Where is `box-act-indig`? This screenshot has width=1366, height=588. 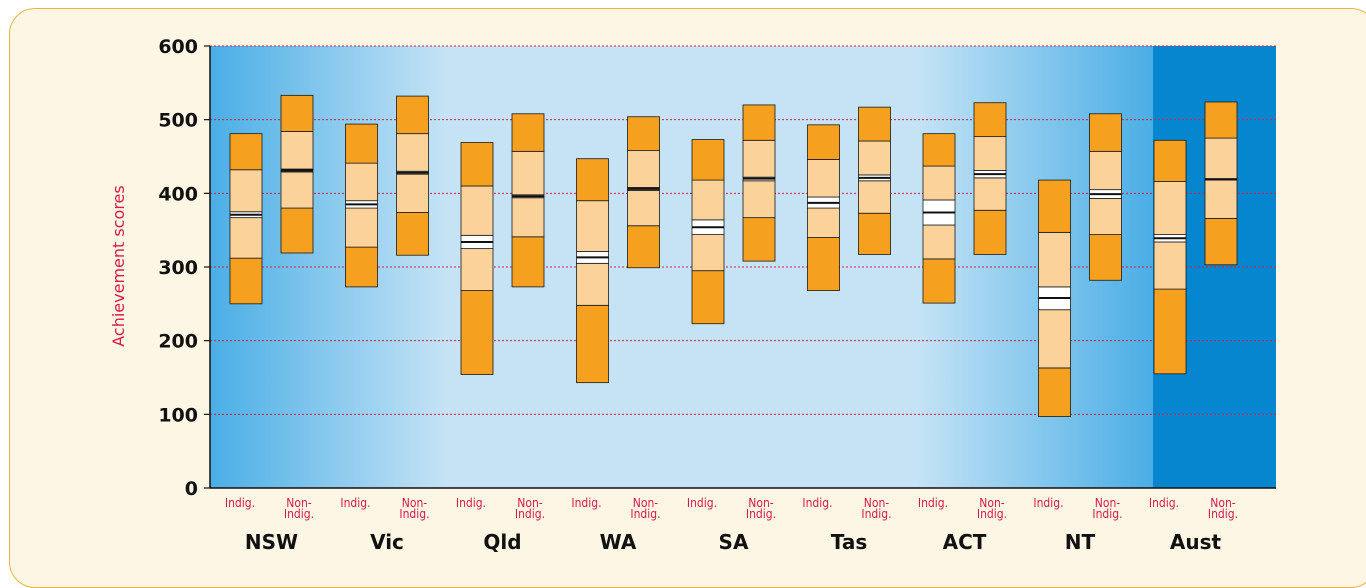 box-act-indig is located at coordinates (939, 218).